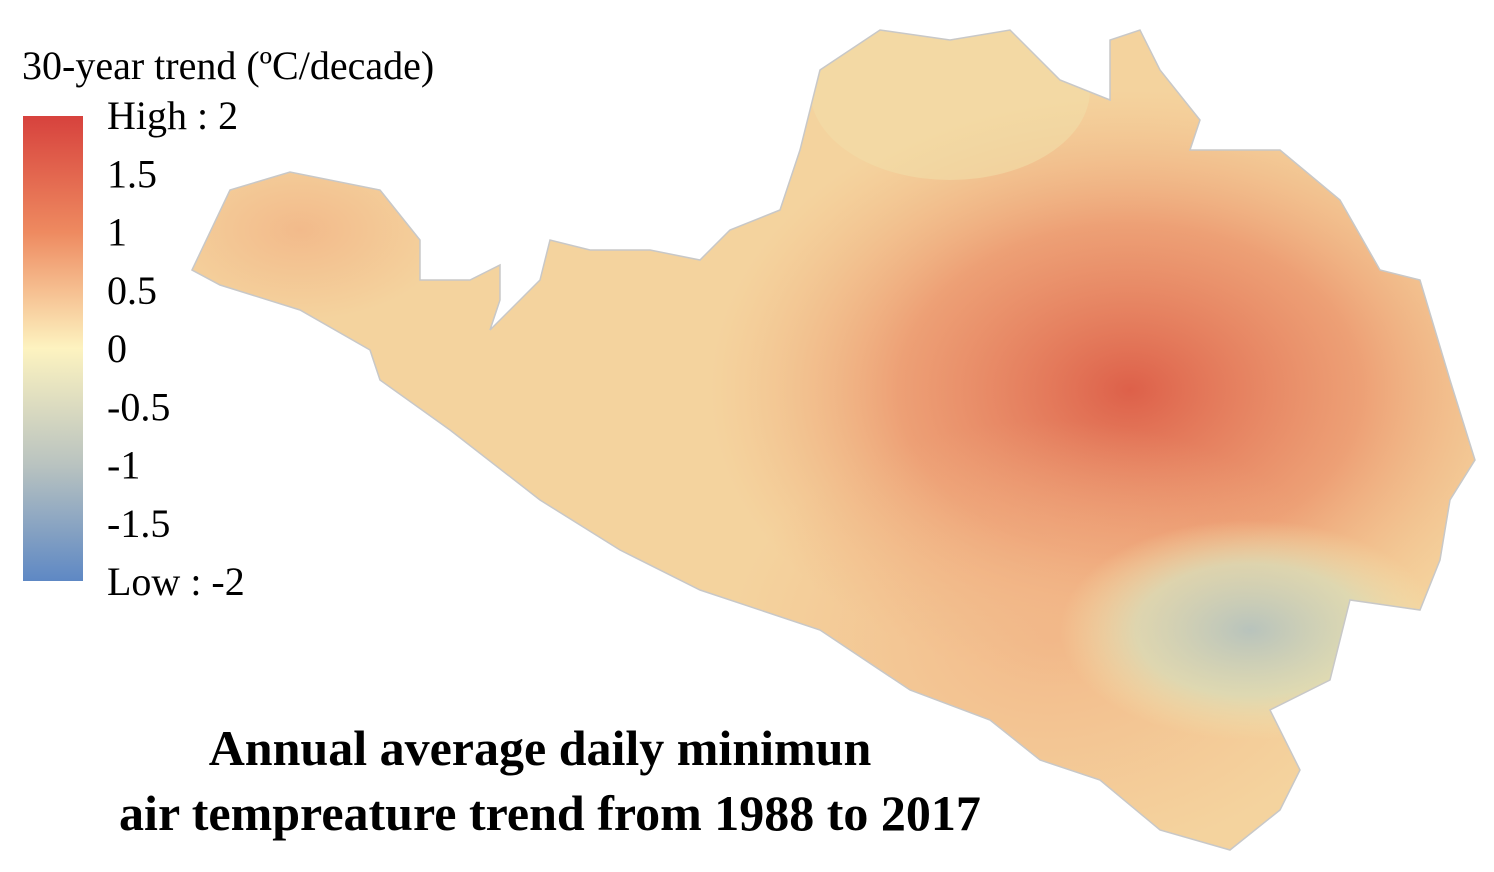  What do you see at coordinates (176, 581) in the screenshot?
I see `legend-label: Low : -2` at bounding box center [176, 581].